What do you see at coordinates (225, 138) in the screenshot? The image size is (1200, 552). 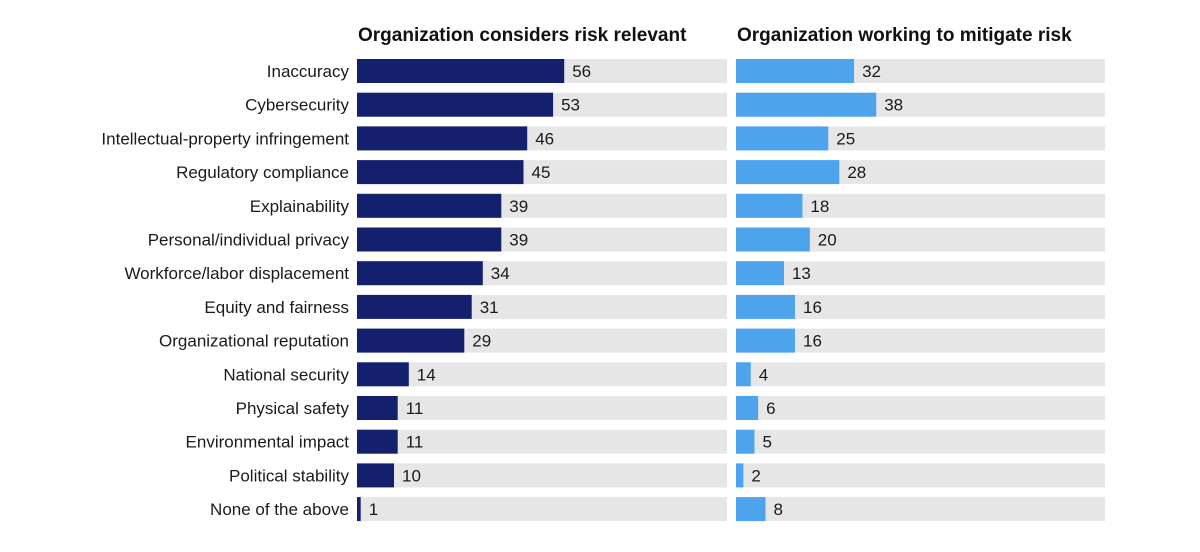 I see `category-label: Intellectual-property infringement` at bounding box center [225, 138].